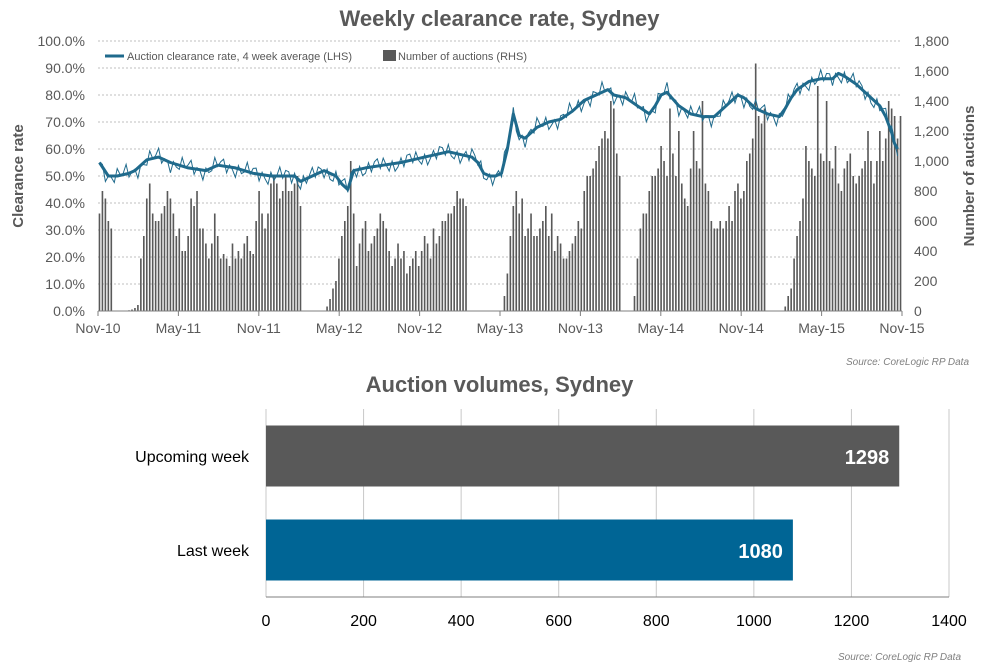  What do you see at coordinates (926, 251) in the screenshot?
I see `y2-tick-label: 400` at bounding box center [926, 251].